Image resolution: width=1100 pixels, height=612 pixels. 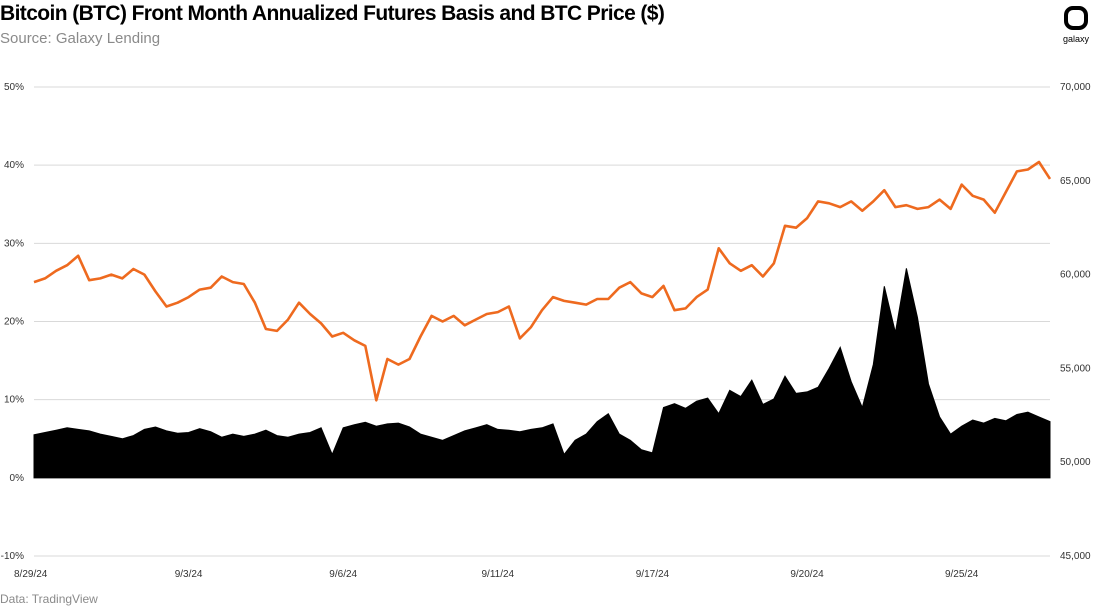 I want to click on left-tick-label: 40%, so click(x=14, y=165).